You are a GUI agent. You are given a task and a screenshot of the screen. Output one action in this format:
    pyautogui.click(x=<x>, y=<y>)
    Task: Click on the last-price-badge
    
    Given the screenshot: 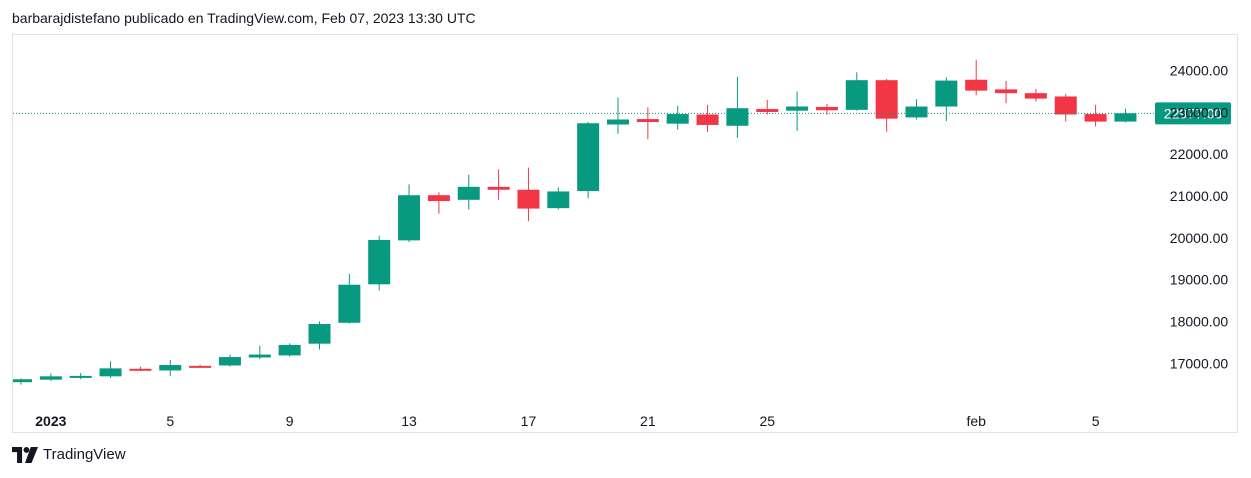 What is the action you would take?
    pyautogui.click(x=1193, y=113)
    